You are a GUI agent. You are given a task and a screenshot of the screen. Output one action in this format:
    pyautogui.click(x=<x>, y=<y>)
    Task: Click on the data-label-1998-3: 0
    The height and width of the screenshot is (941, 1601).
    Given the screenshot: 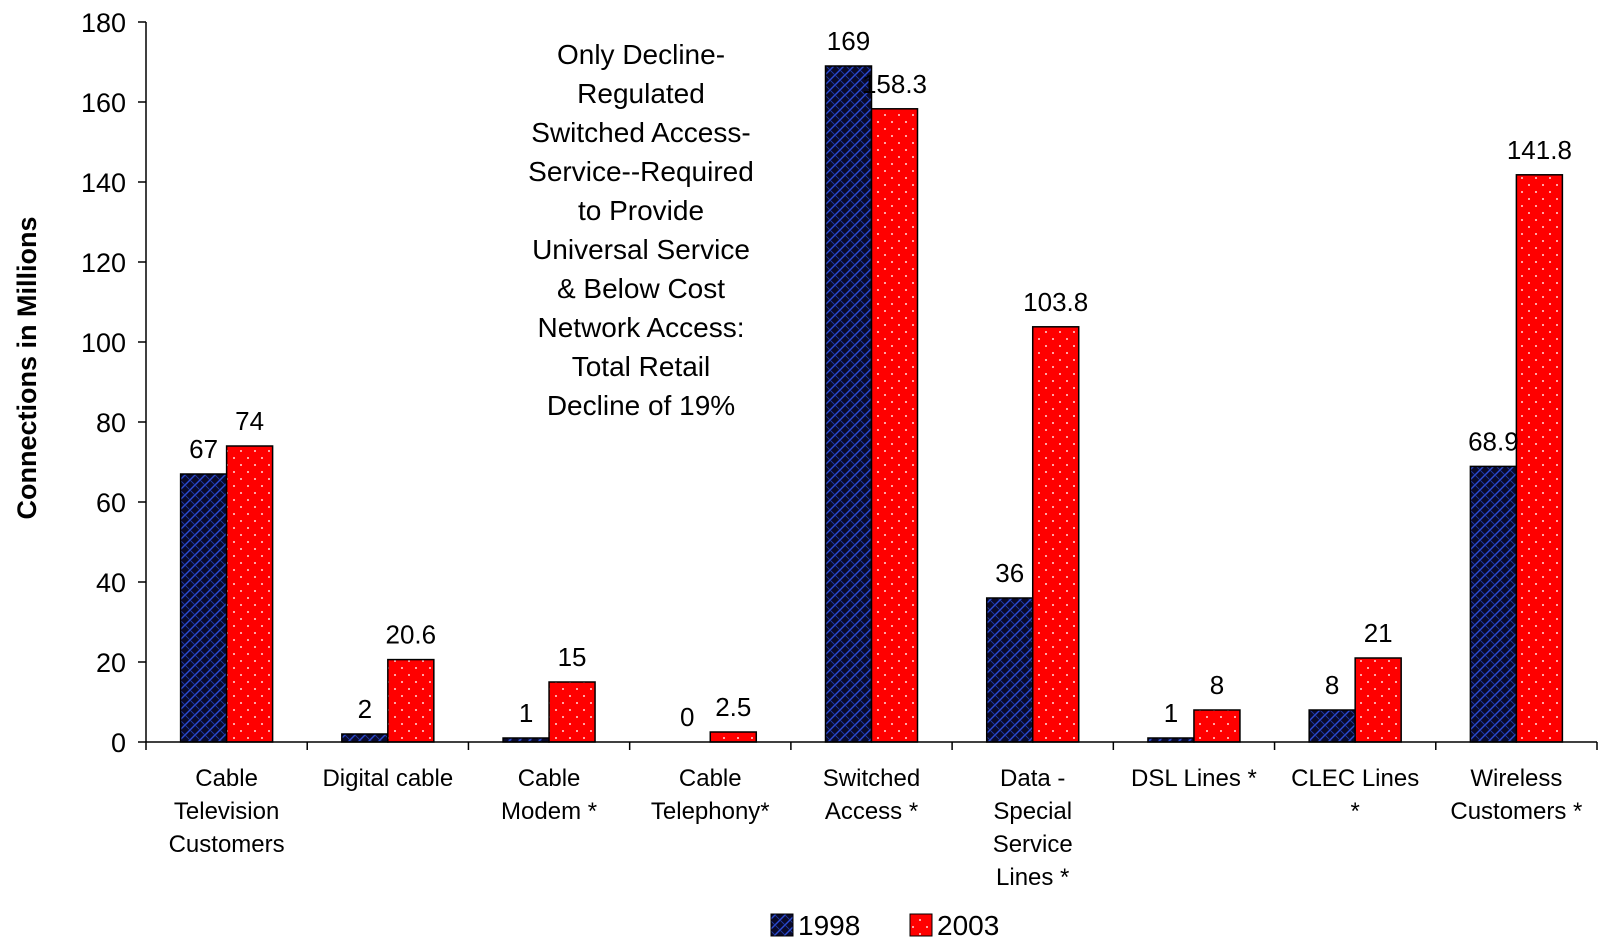 What is the action you would take?
    pyautogui.click(x=687, y=717)
    